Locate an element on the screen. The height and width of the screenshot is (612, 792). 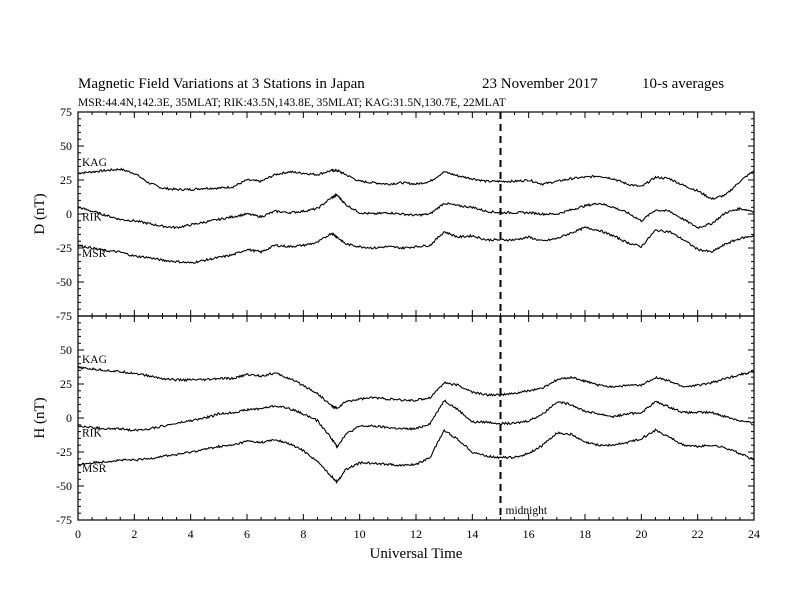
x-axis-label: Universal Time is located at coordinates (416, 554).